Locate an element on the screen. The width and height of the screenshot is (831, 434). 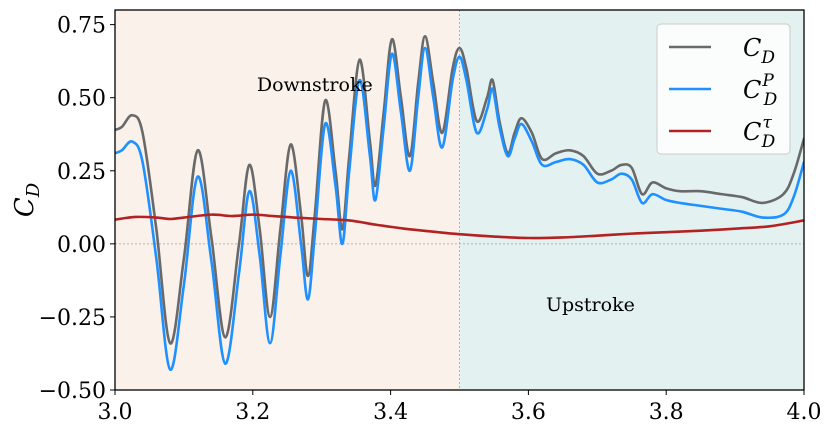
x-tick-label: 3.6 is located at coordinates (528, 412).